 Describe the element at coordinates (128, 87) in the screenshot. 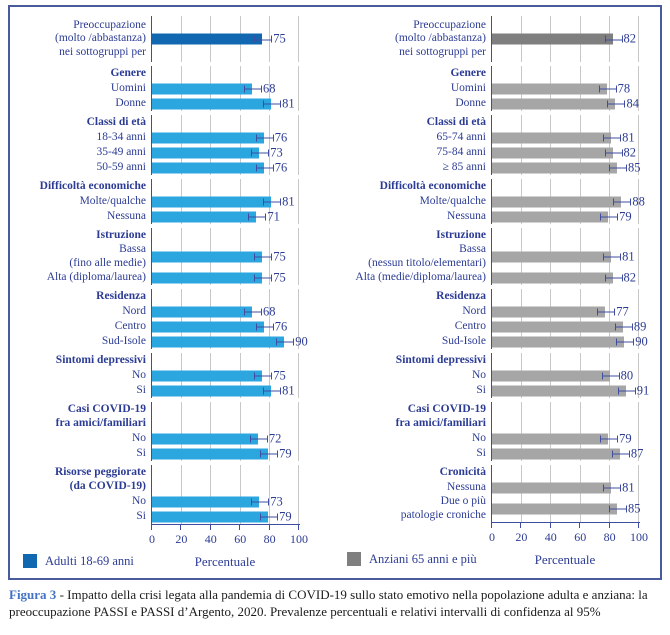

I see `bar-label: Uomini` at that location.